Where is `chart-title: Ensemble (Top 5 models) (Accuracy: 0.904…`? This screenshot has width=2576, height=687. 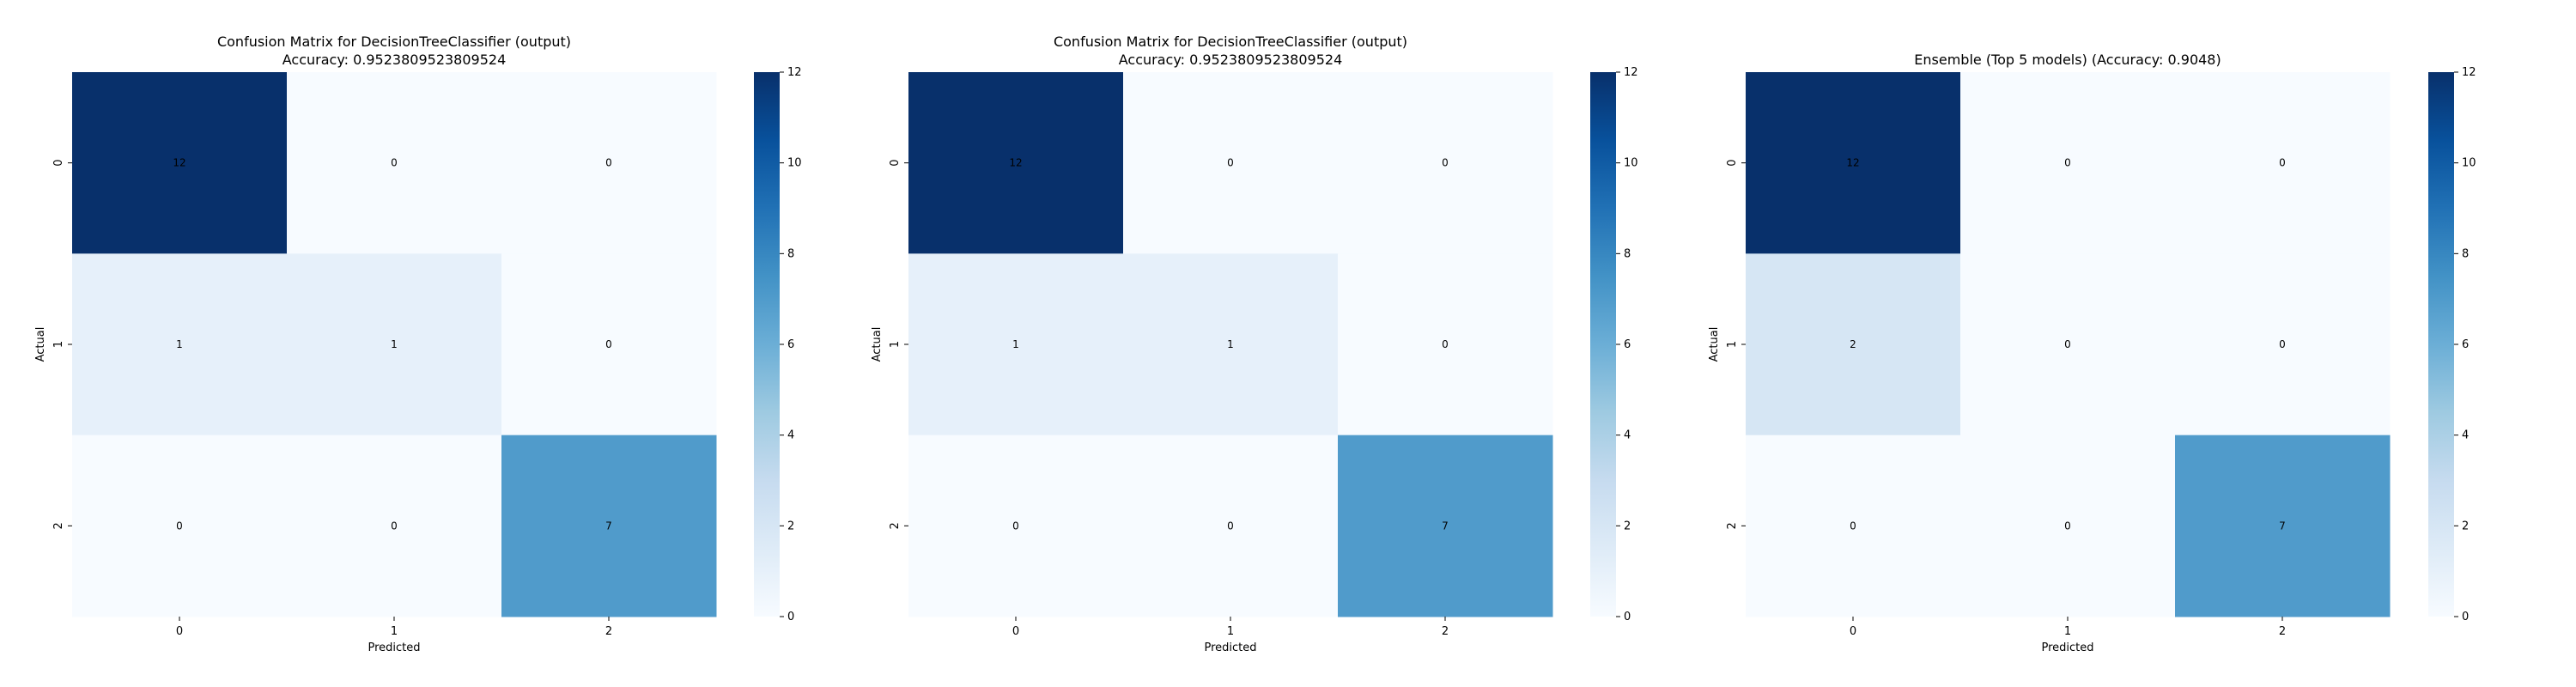
chart-title: Ensemble (Top 5 models) (Accuracy: 0.904… is located at coordinates (2068, 60).